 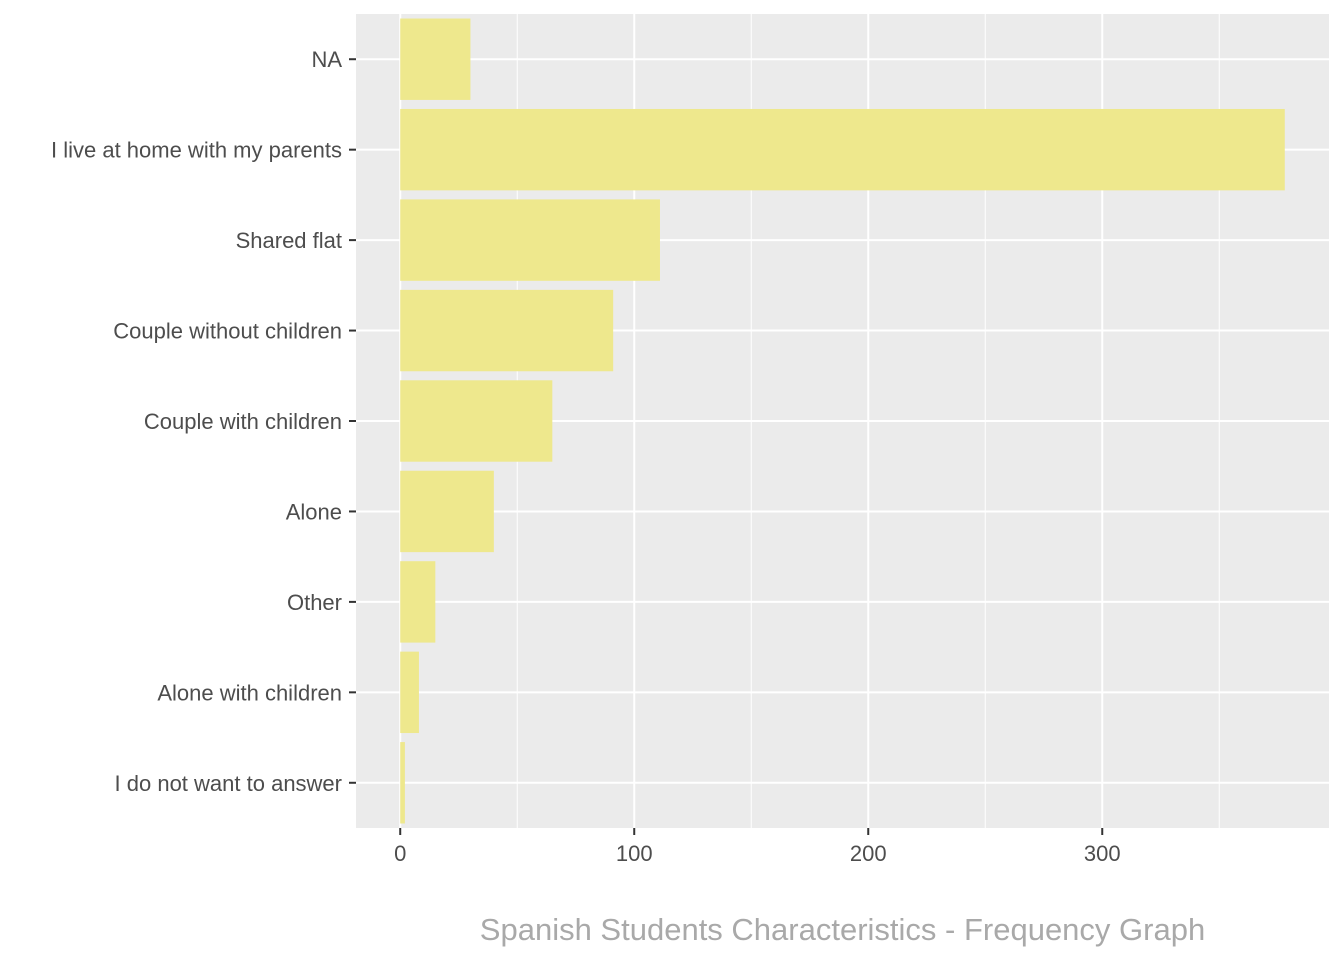 I want to click on y-tick-label: I live at home with my parents, so click(x=196, y=150).